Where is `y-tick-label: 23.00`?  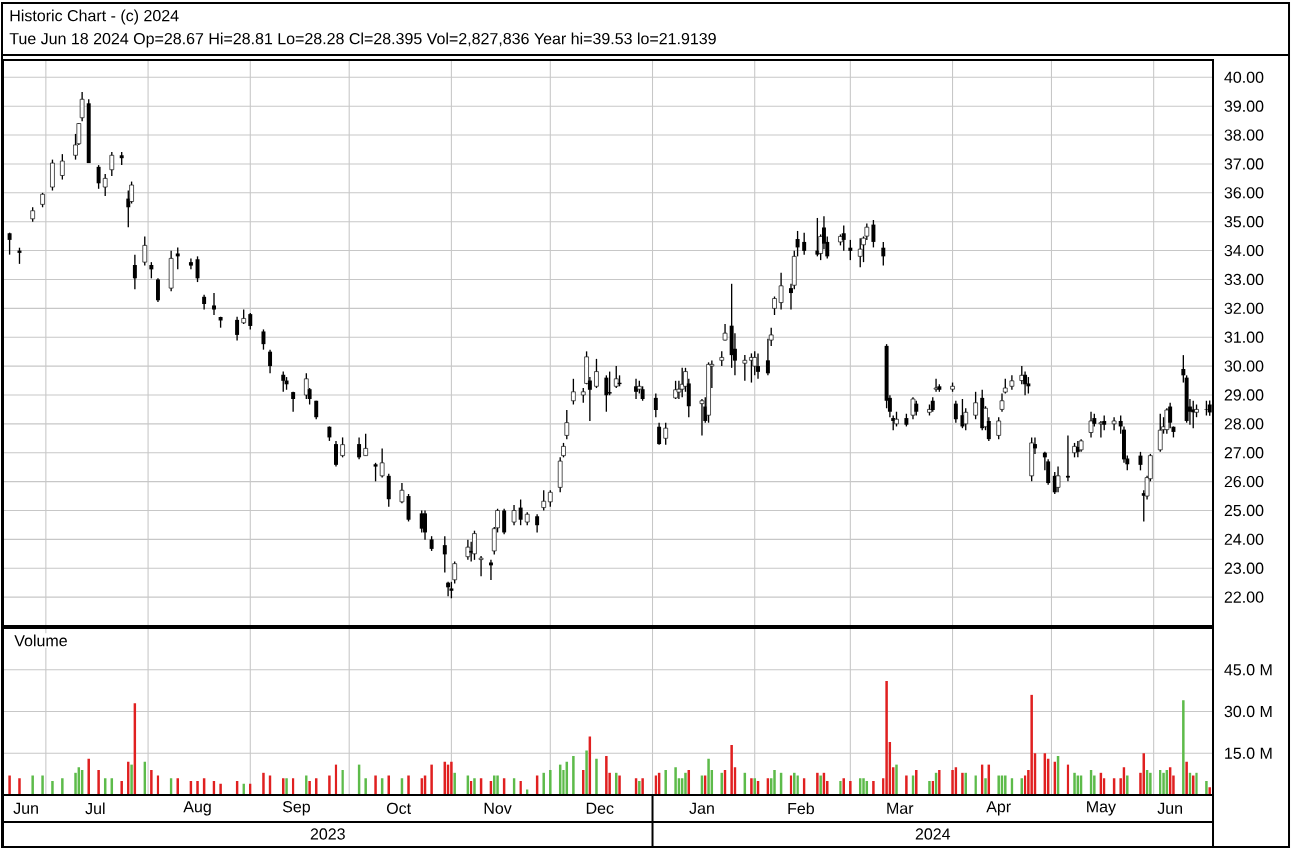 y-tick-label: 23.00 is located at coordinates (1244, 568).